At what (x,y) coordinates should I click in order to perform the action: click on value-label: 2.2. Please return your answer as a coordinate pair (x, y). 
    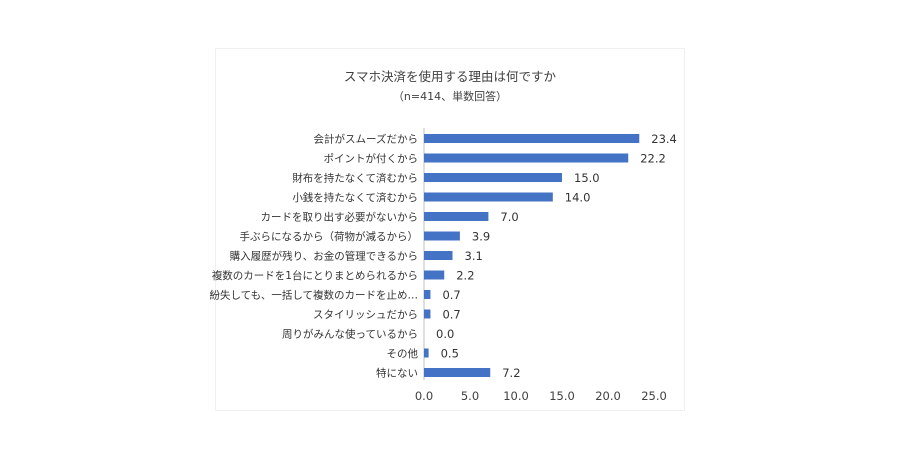
    Looking at the image, I should click on (465, 276).